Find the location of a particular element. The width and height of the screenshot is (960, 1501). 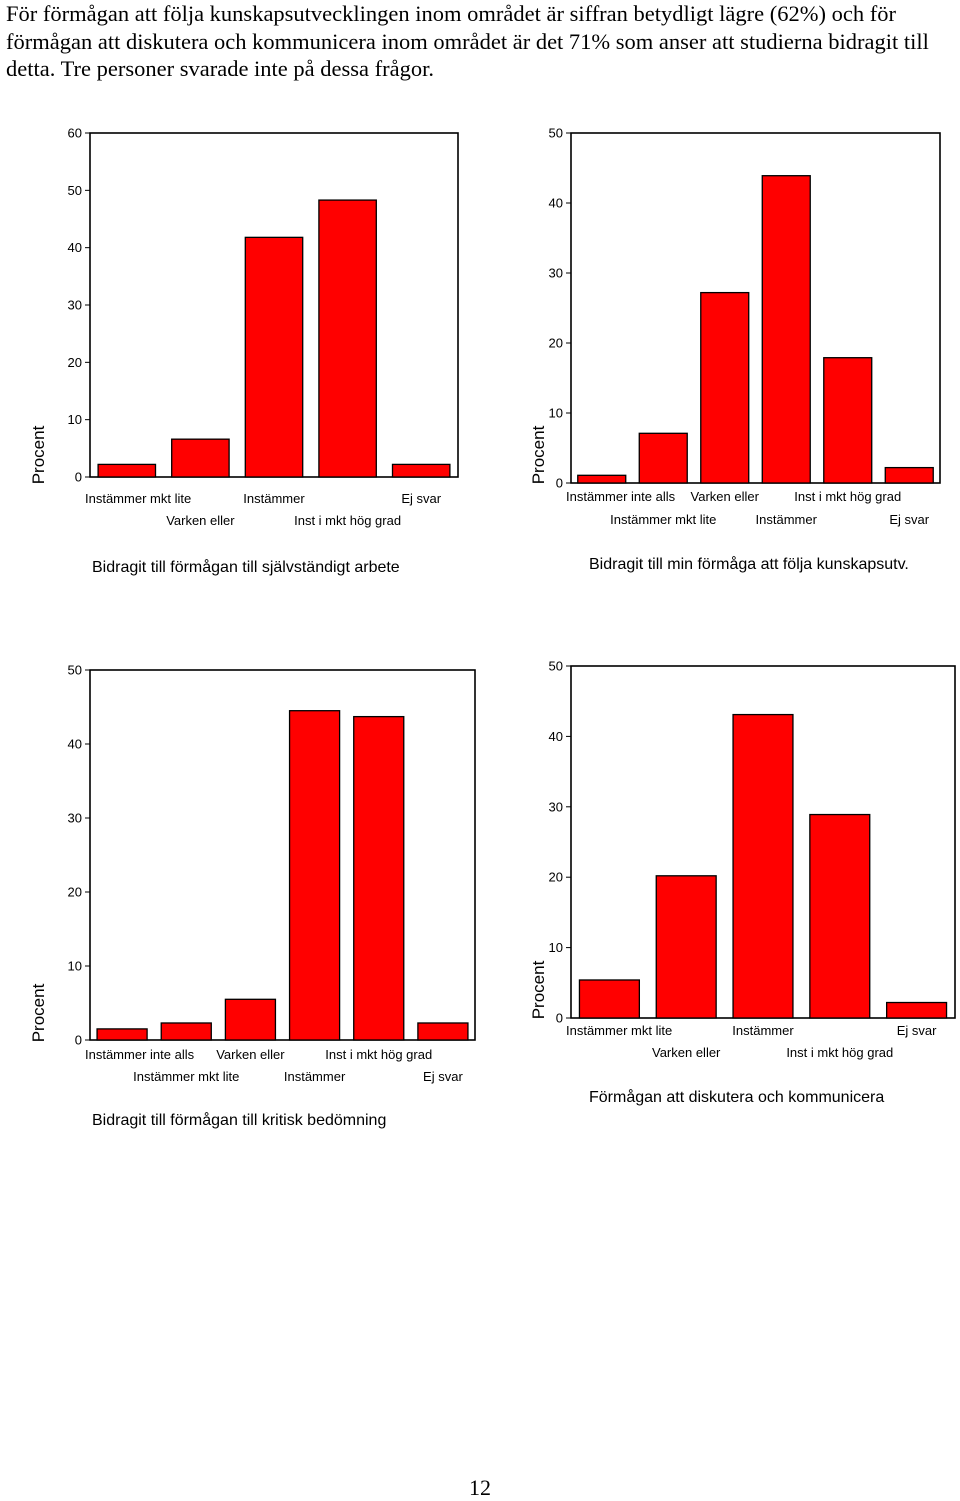

page-number: 12 is located at coordinates (480, 1487).